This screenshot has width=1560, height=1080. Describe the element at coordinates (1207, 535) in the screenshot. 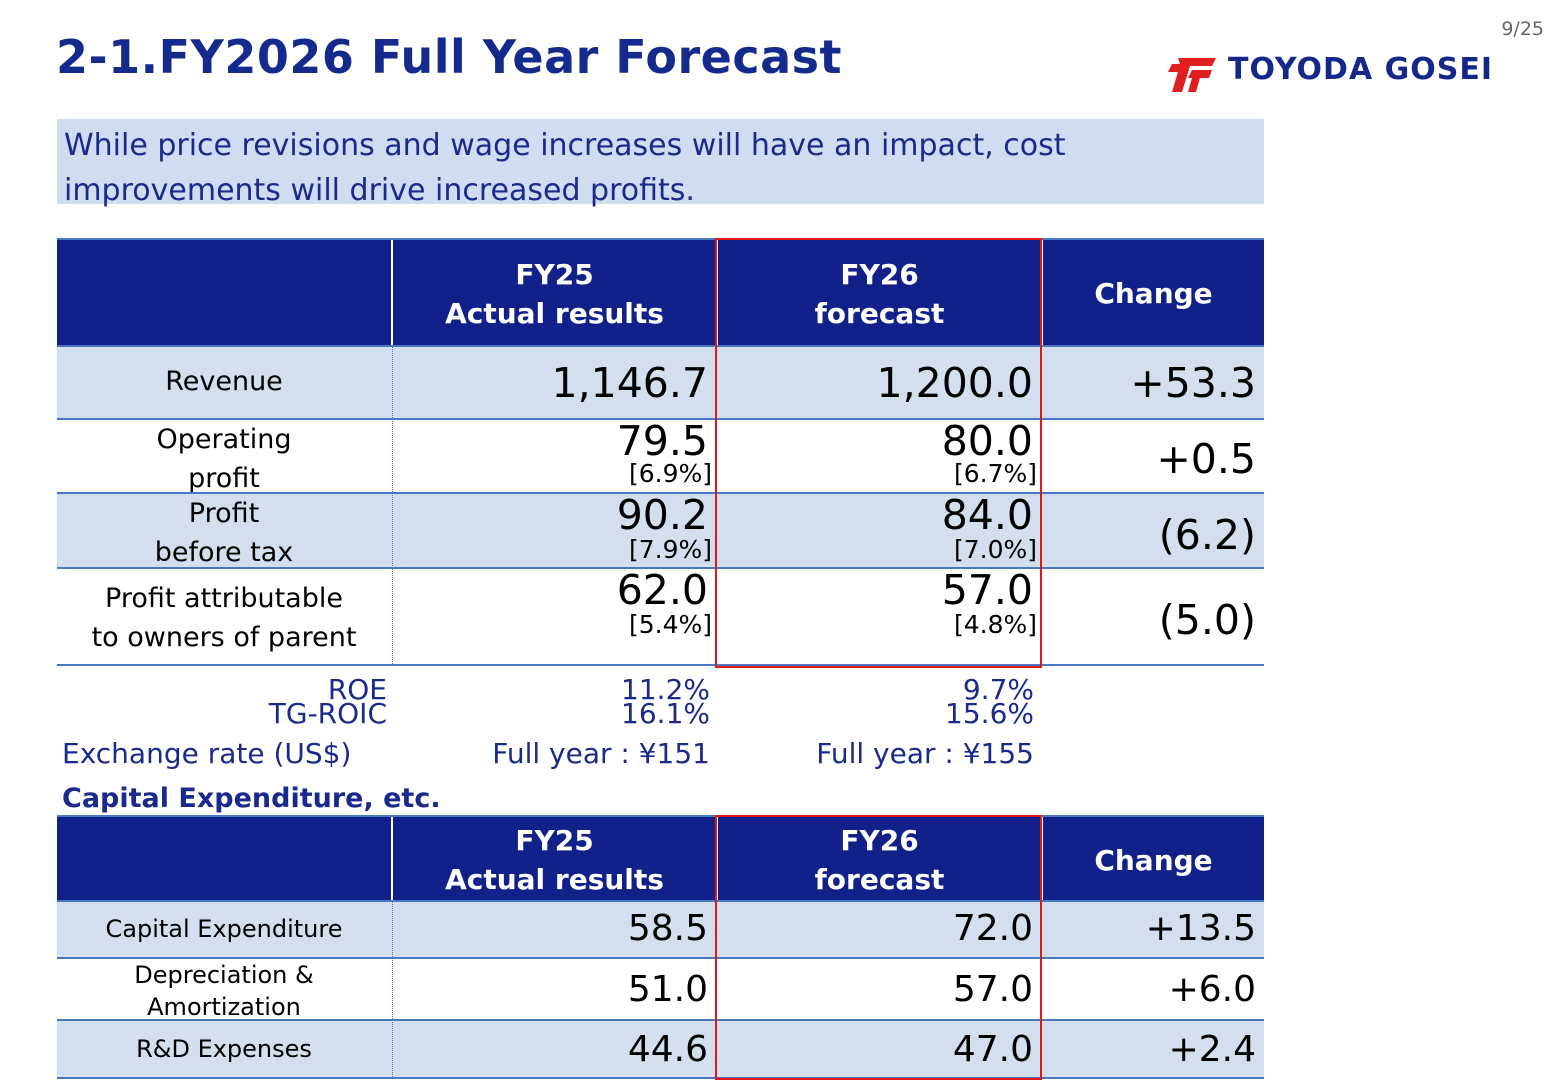

I see `profit-before-tax-change: (6.2)` at that location.